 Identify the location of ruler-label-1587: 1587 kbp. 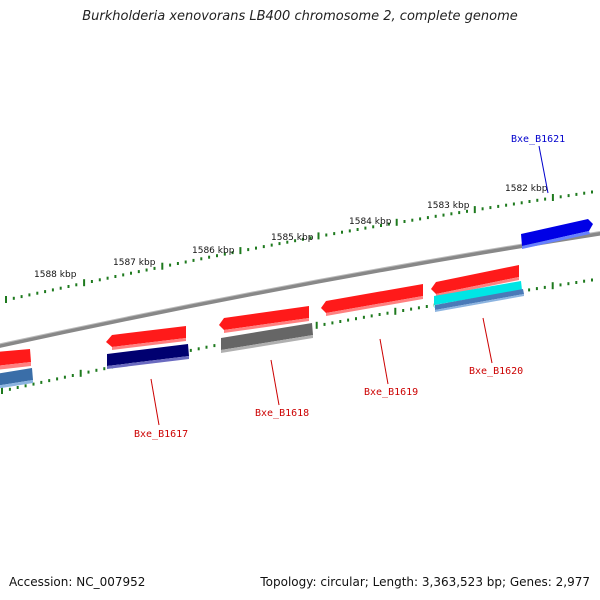
(134, 263).